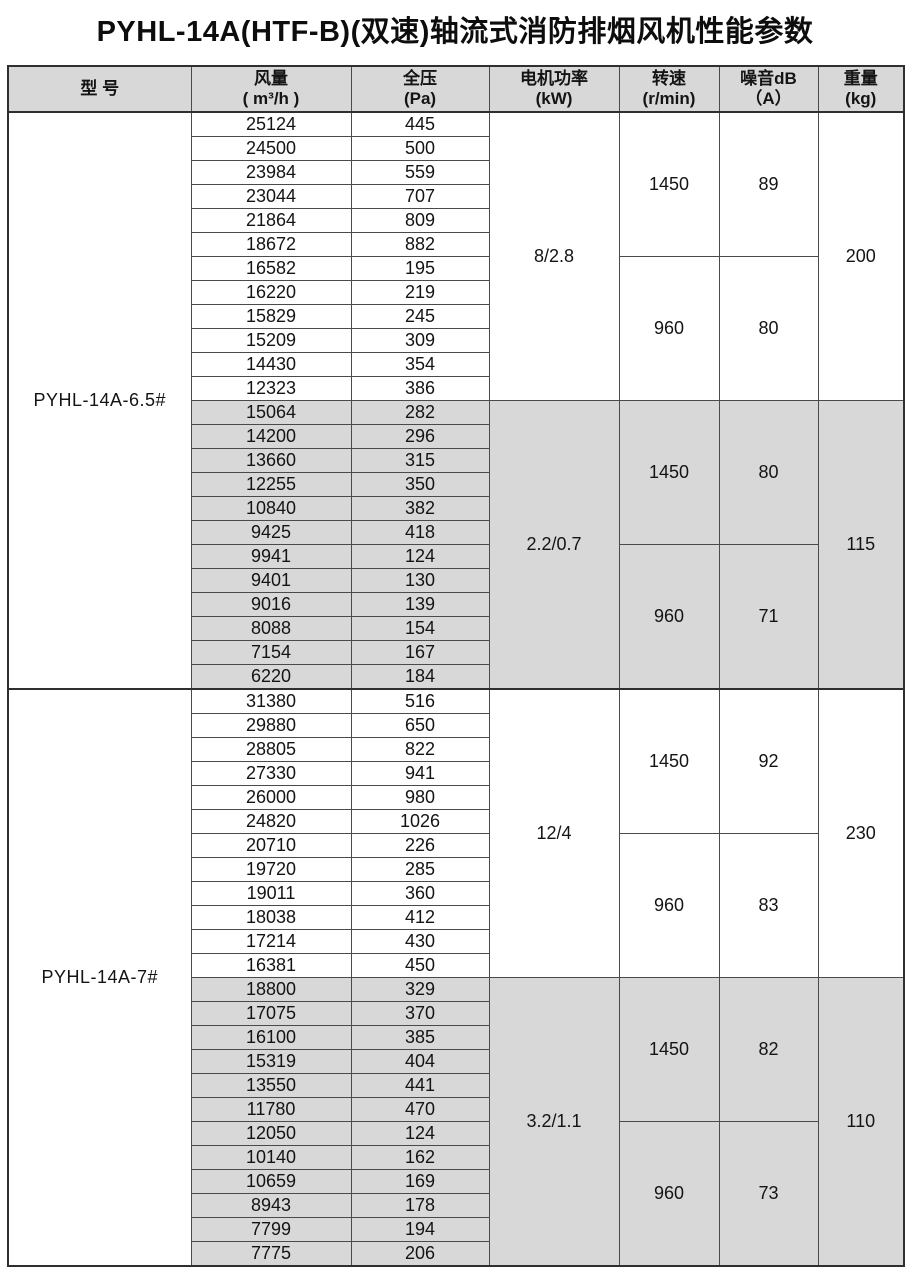  Describe the element at coordinates (861, 256) in the screenshot. I see `weight-cell: 200` at that location.